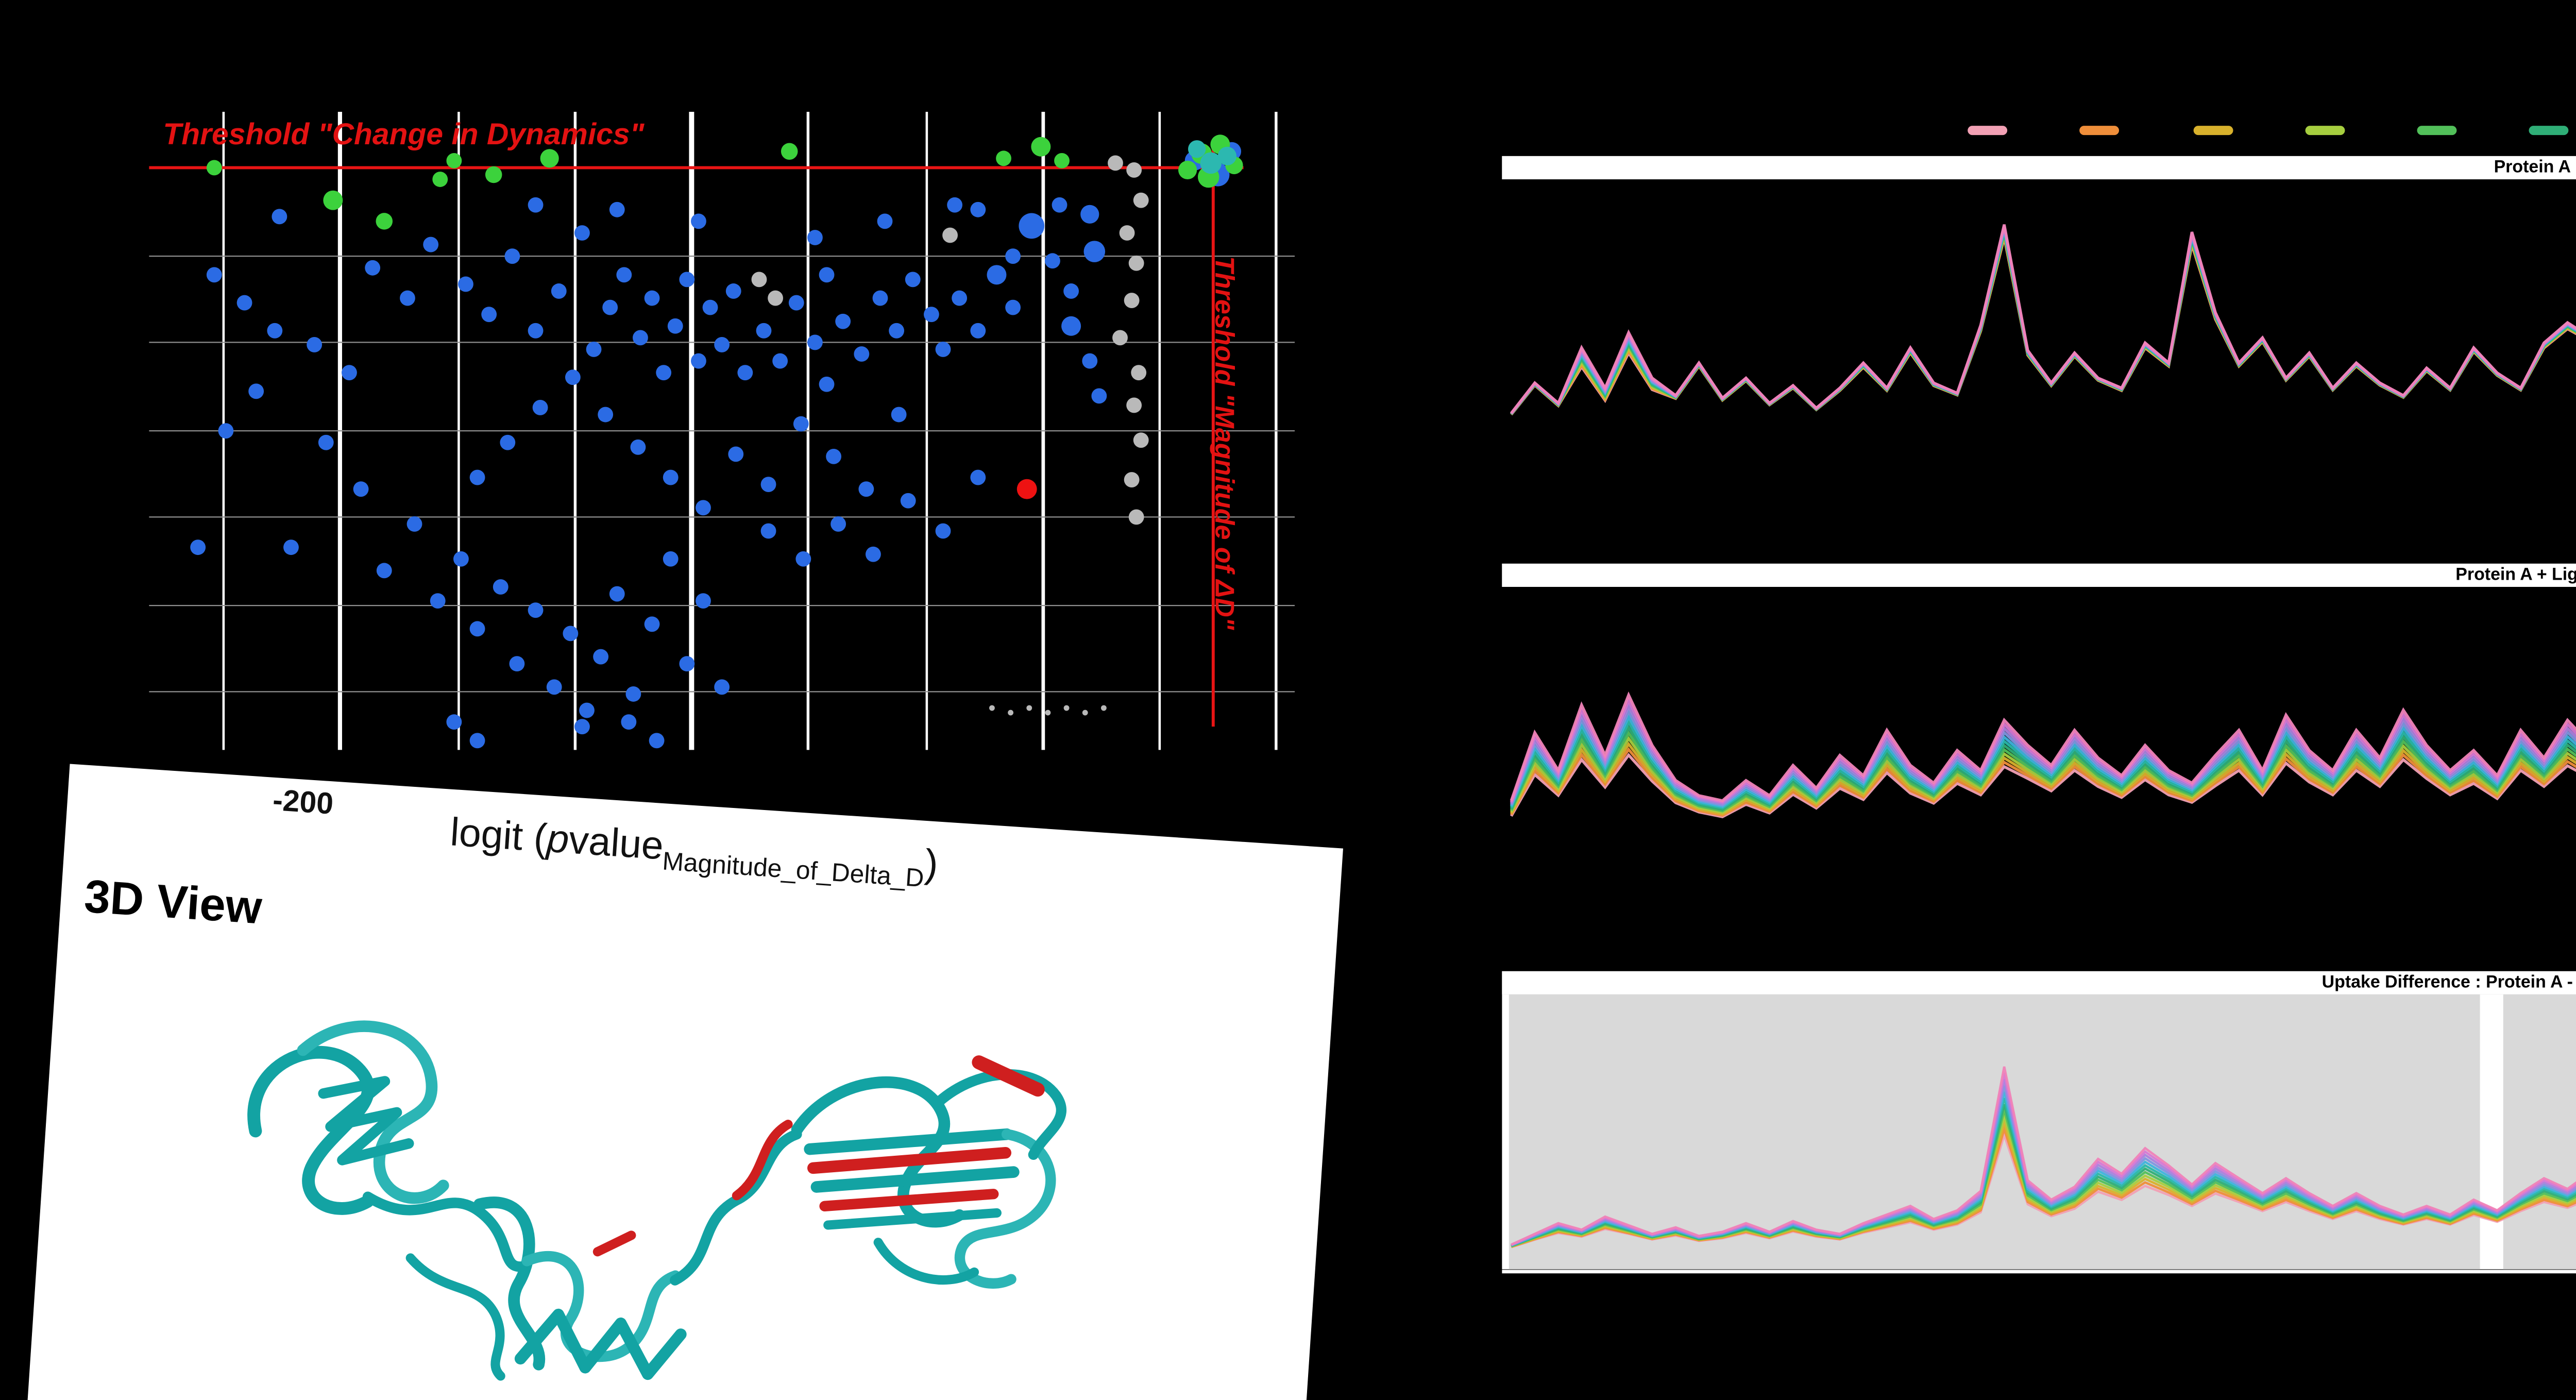 Image resolution: width=2576 pixels, height=1400 pixels. I want to click on ribbon-teal, so click(657, 1200).